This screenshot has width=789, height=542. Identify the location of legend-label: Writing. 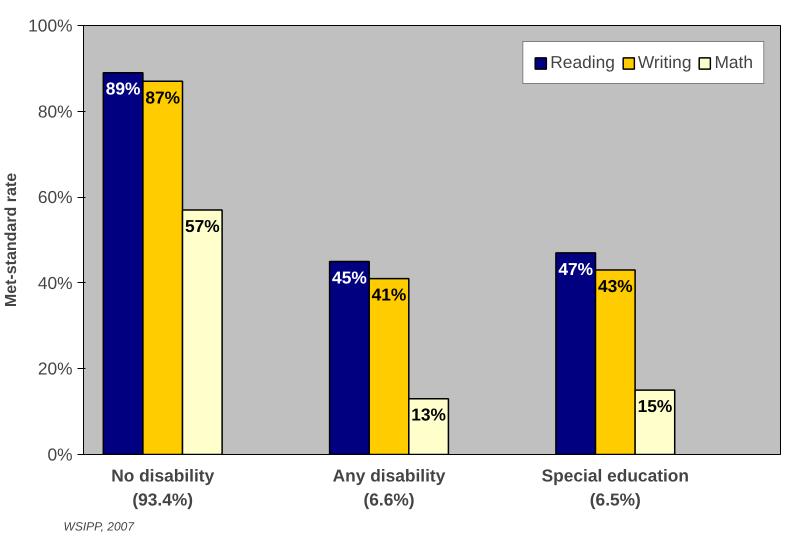
(665, 62).